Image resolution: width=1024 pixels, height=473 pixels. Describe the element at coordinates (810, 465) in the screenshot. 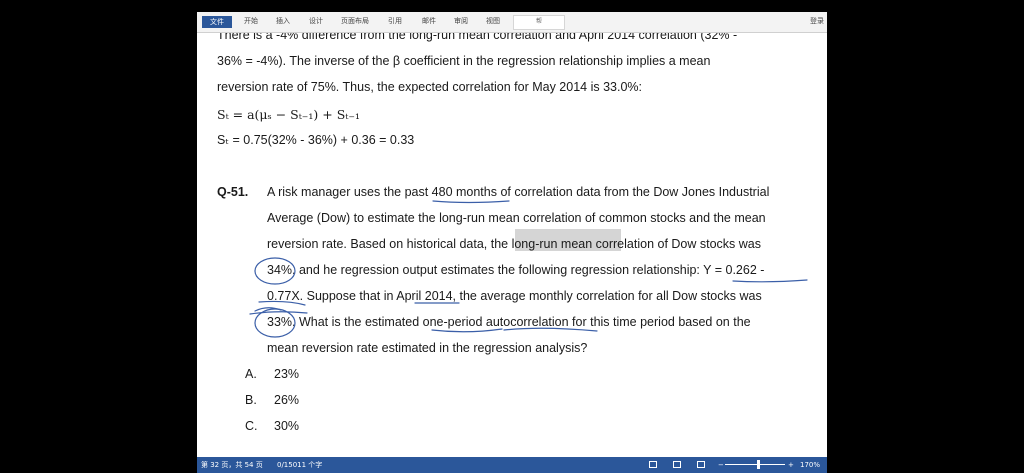

I see `zoom-level: 170%` at that location.